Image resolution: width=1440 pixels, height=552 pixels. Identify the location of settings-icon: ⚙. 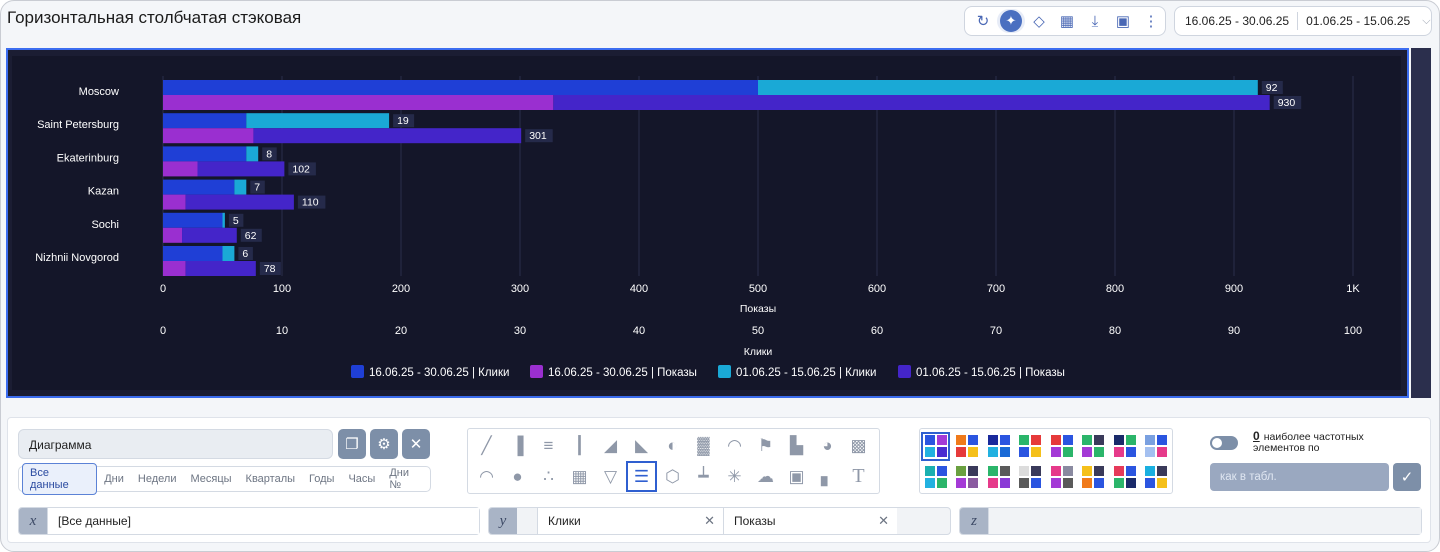
(384, 444).